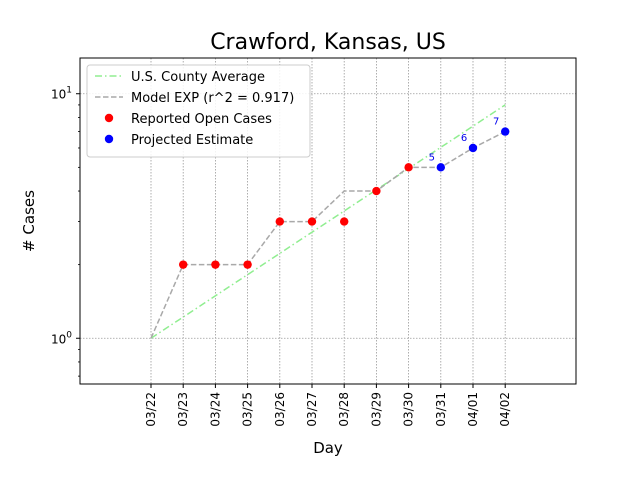  What do you see at coordinates (61, 338) in the screenshot?
I see `y-tick-label: 10⁰` at bounding box center [61, 338].